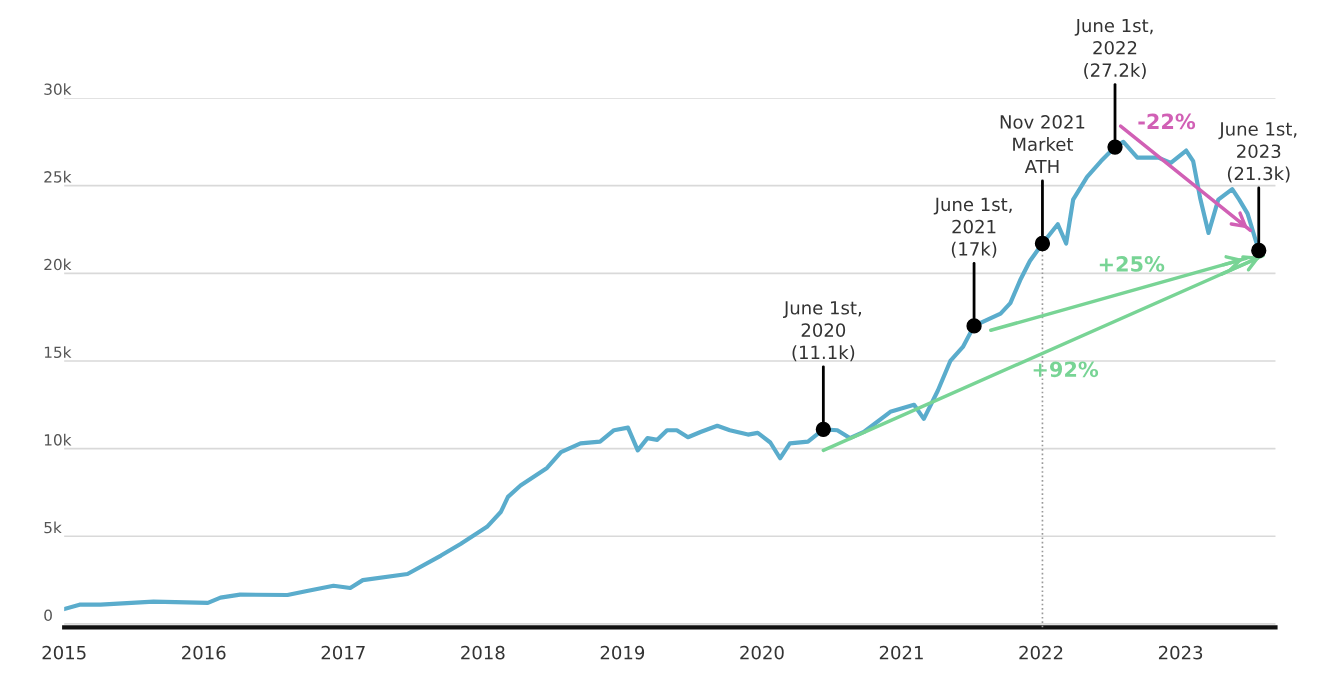  What do you see at coordinates (622, 652) in the screenshot?
I see `x-tick-label: 2019` at bounding box center [622, 652].